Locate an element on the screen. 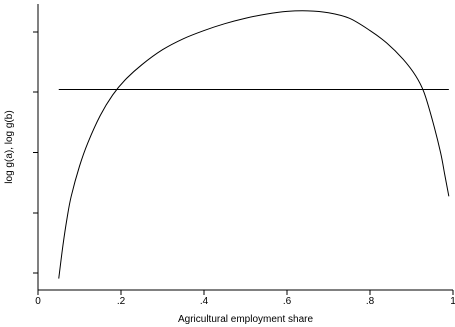 The height and width of the screenshot is (327, 455). x-tick-label: .4 is located at coordinates (204, 301).